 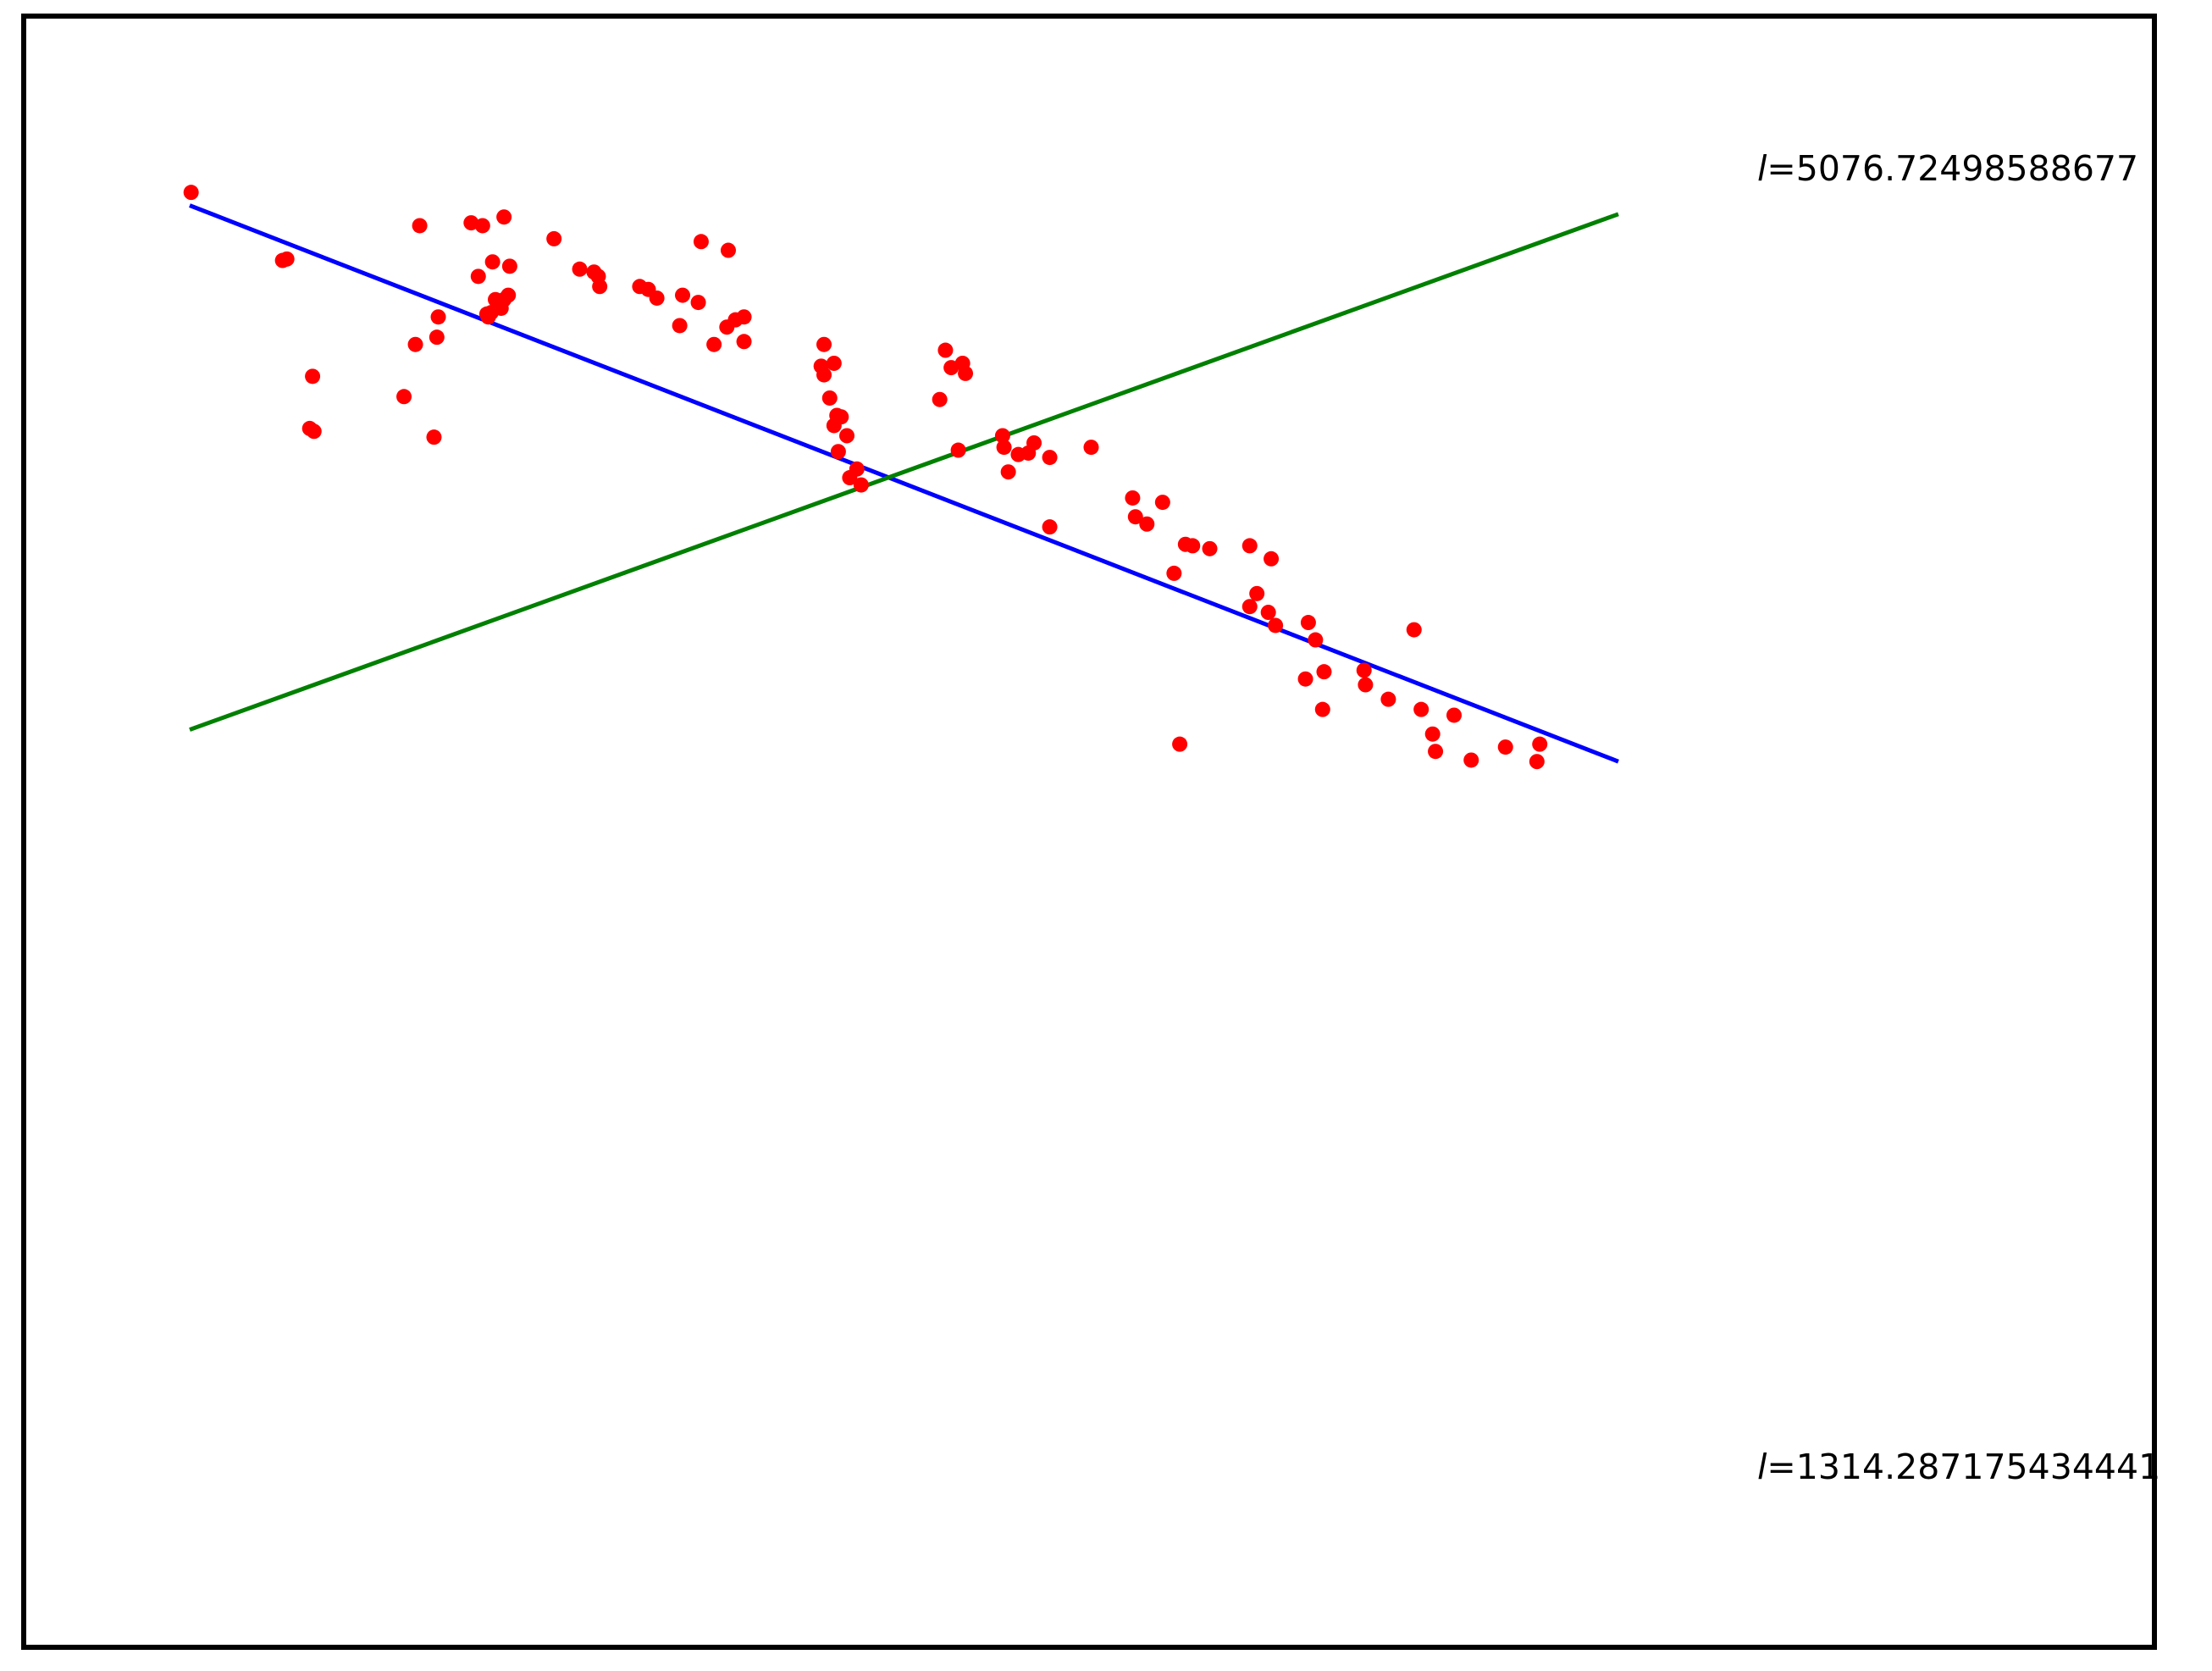 I want to click on annotation-top-value: =5076.72498588677, so click(x=1952, y=168).